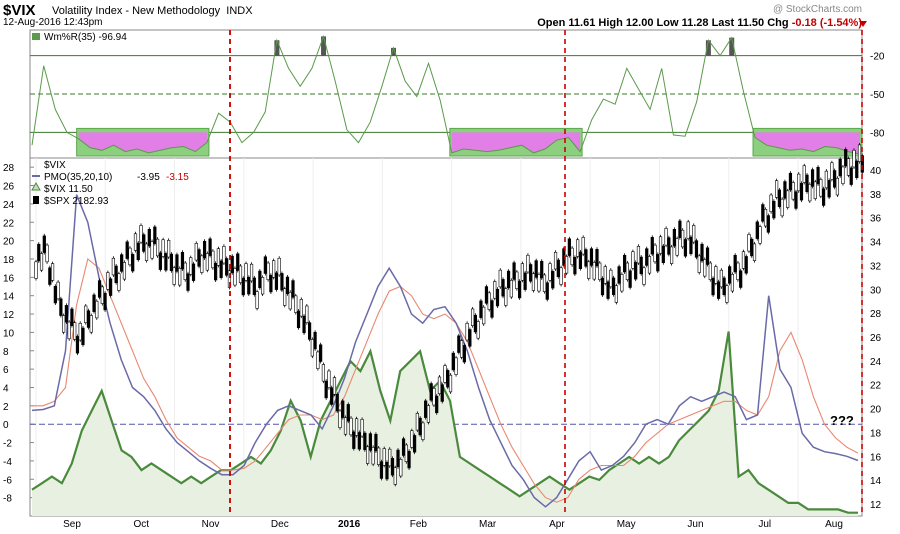 This screenshot has width=900, height=534. What do you see at coordinates (9, 333) in the screenshot?
I see `left-tick-label: 10` at bounding box center [9, 333].